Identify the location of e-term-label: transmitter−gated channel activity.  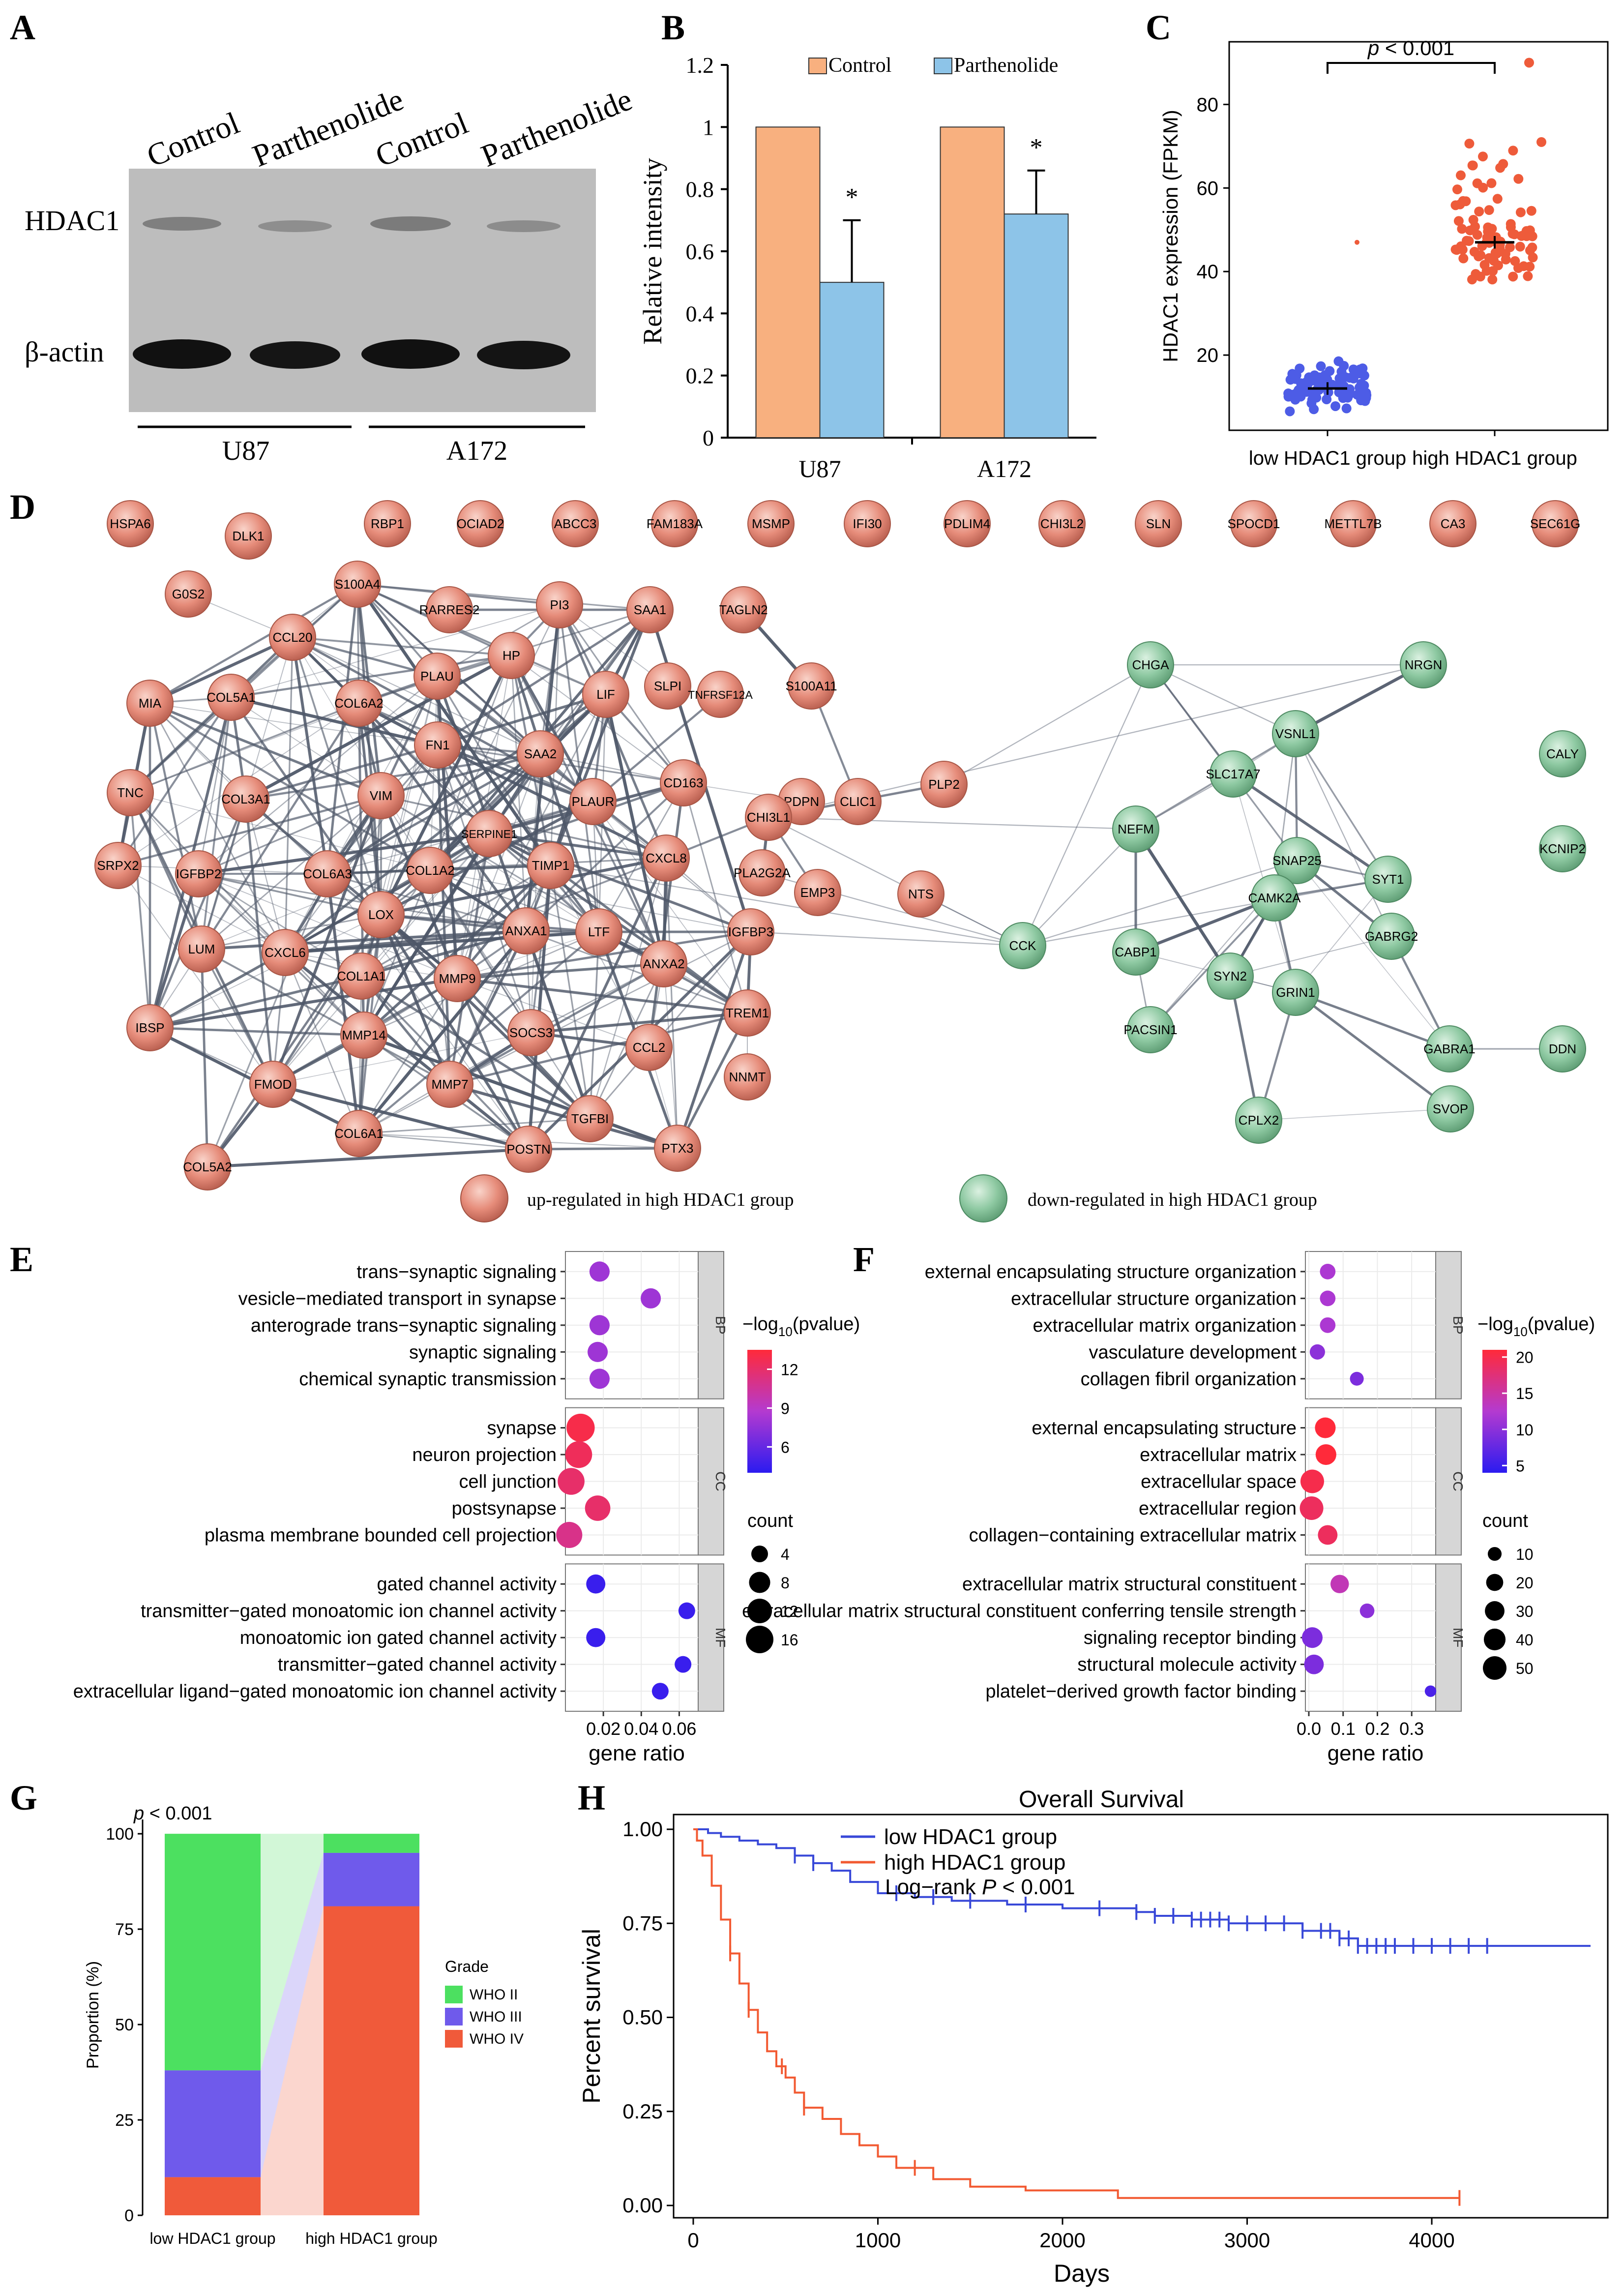
(417, 1665).